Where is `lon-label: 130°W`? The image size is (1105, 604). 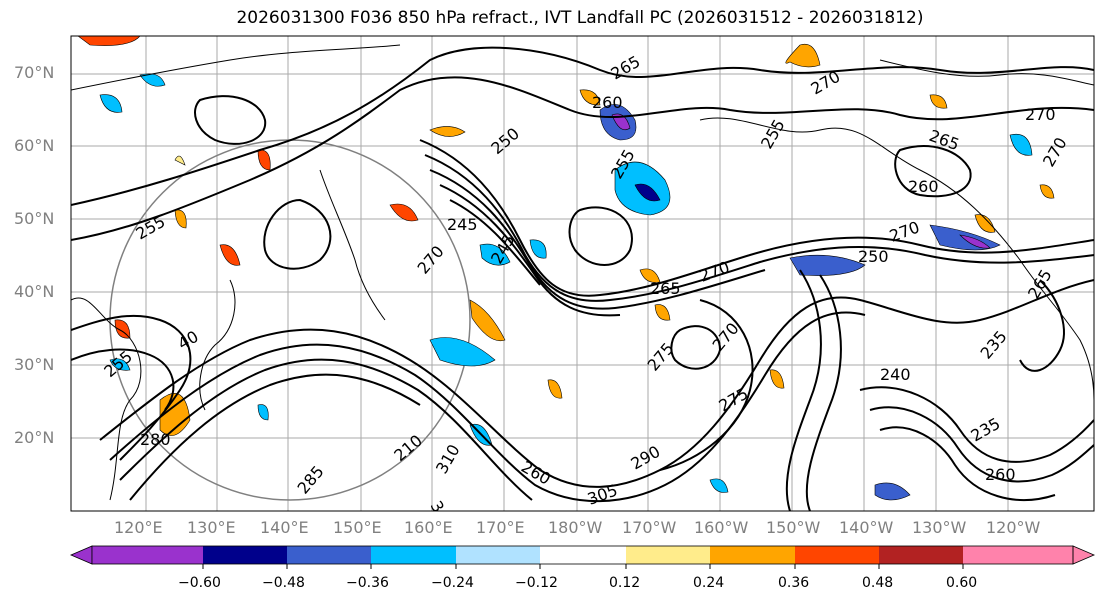 lon-label: 130°W is located at coordinates (939, 527).